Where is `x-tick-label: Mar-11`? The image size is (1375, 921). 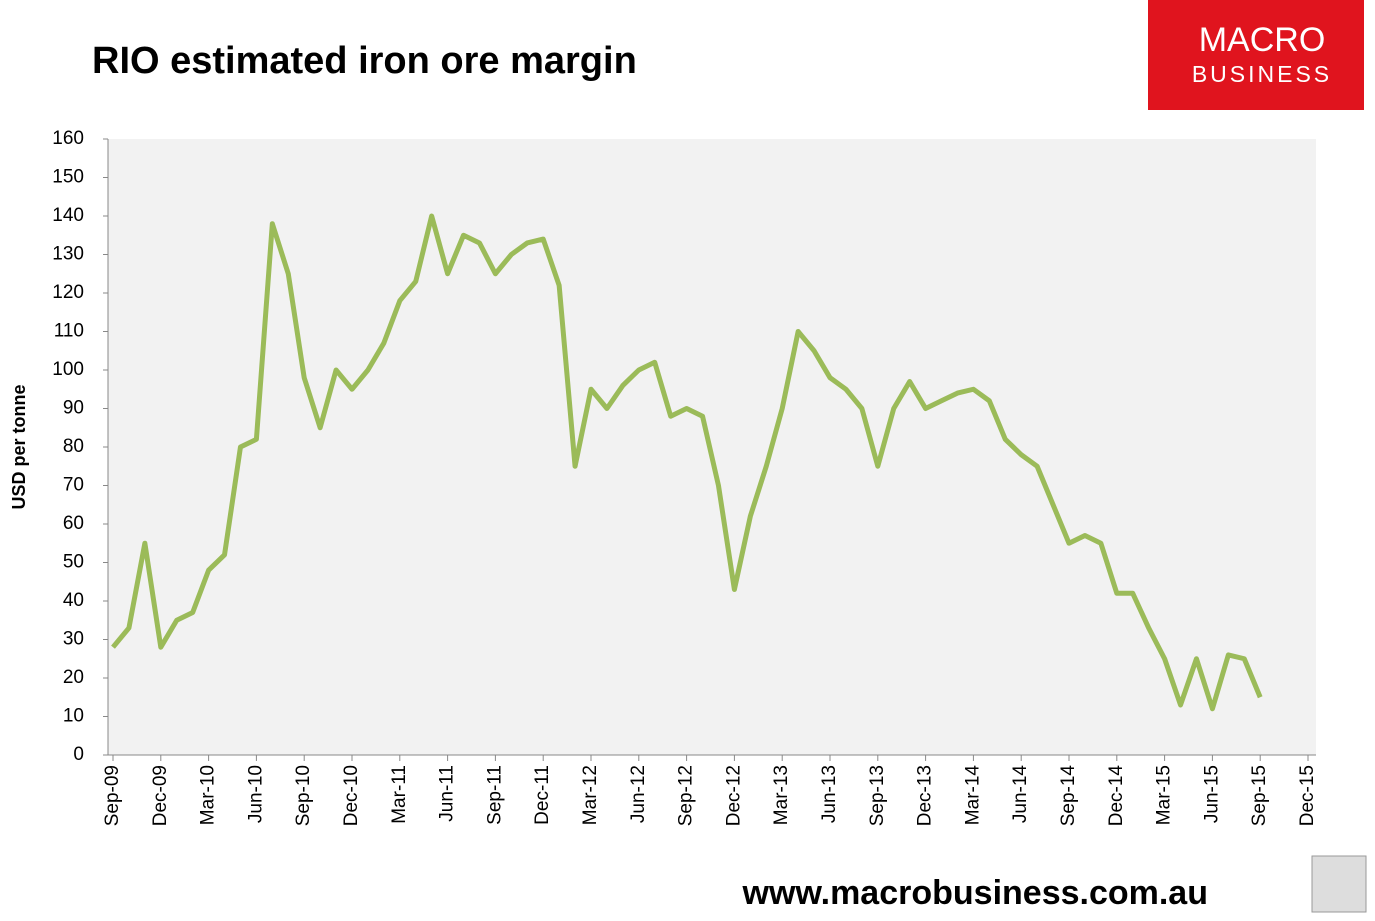
x-tick-label: Mar-11 is located at coordinates (399, 794).